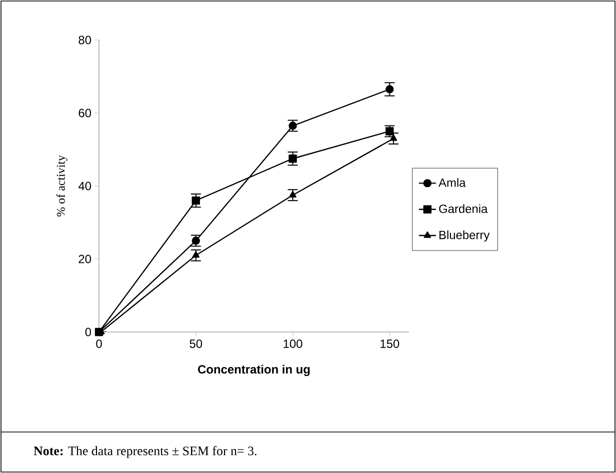 This screenshot has width=616, height=473. Describe the element at coordinates (85, 259) in the screenshot. I see `y-tick-label: 20` at that location.